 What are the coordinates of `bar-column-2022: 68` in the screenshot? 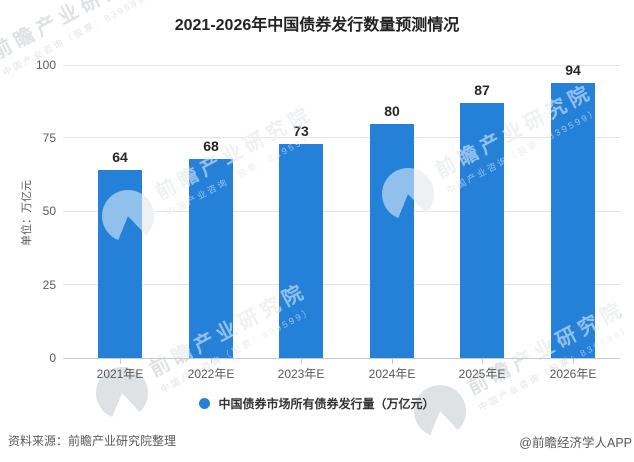 It's located at (211, 211).